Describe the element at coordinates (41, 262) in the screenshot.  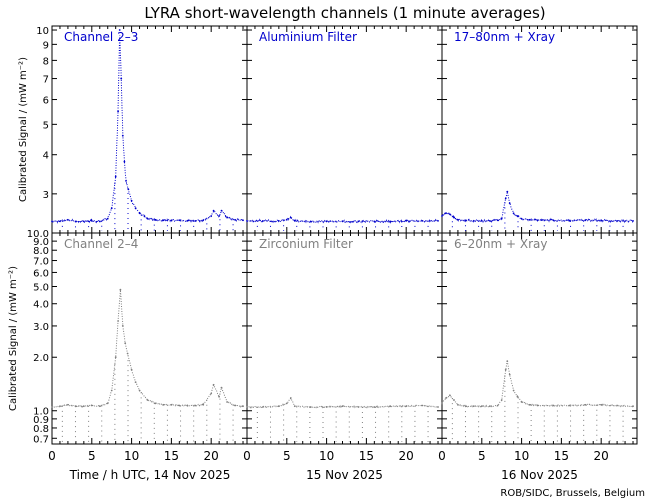
I see `y-tick-label: 7.0` at that location.